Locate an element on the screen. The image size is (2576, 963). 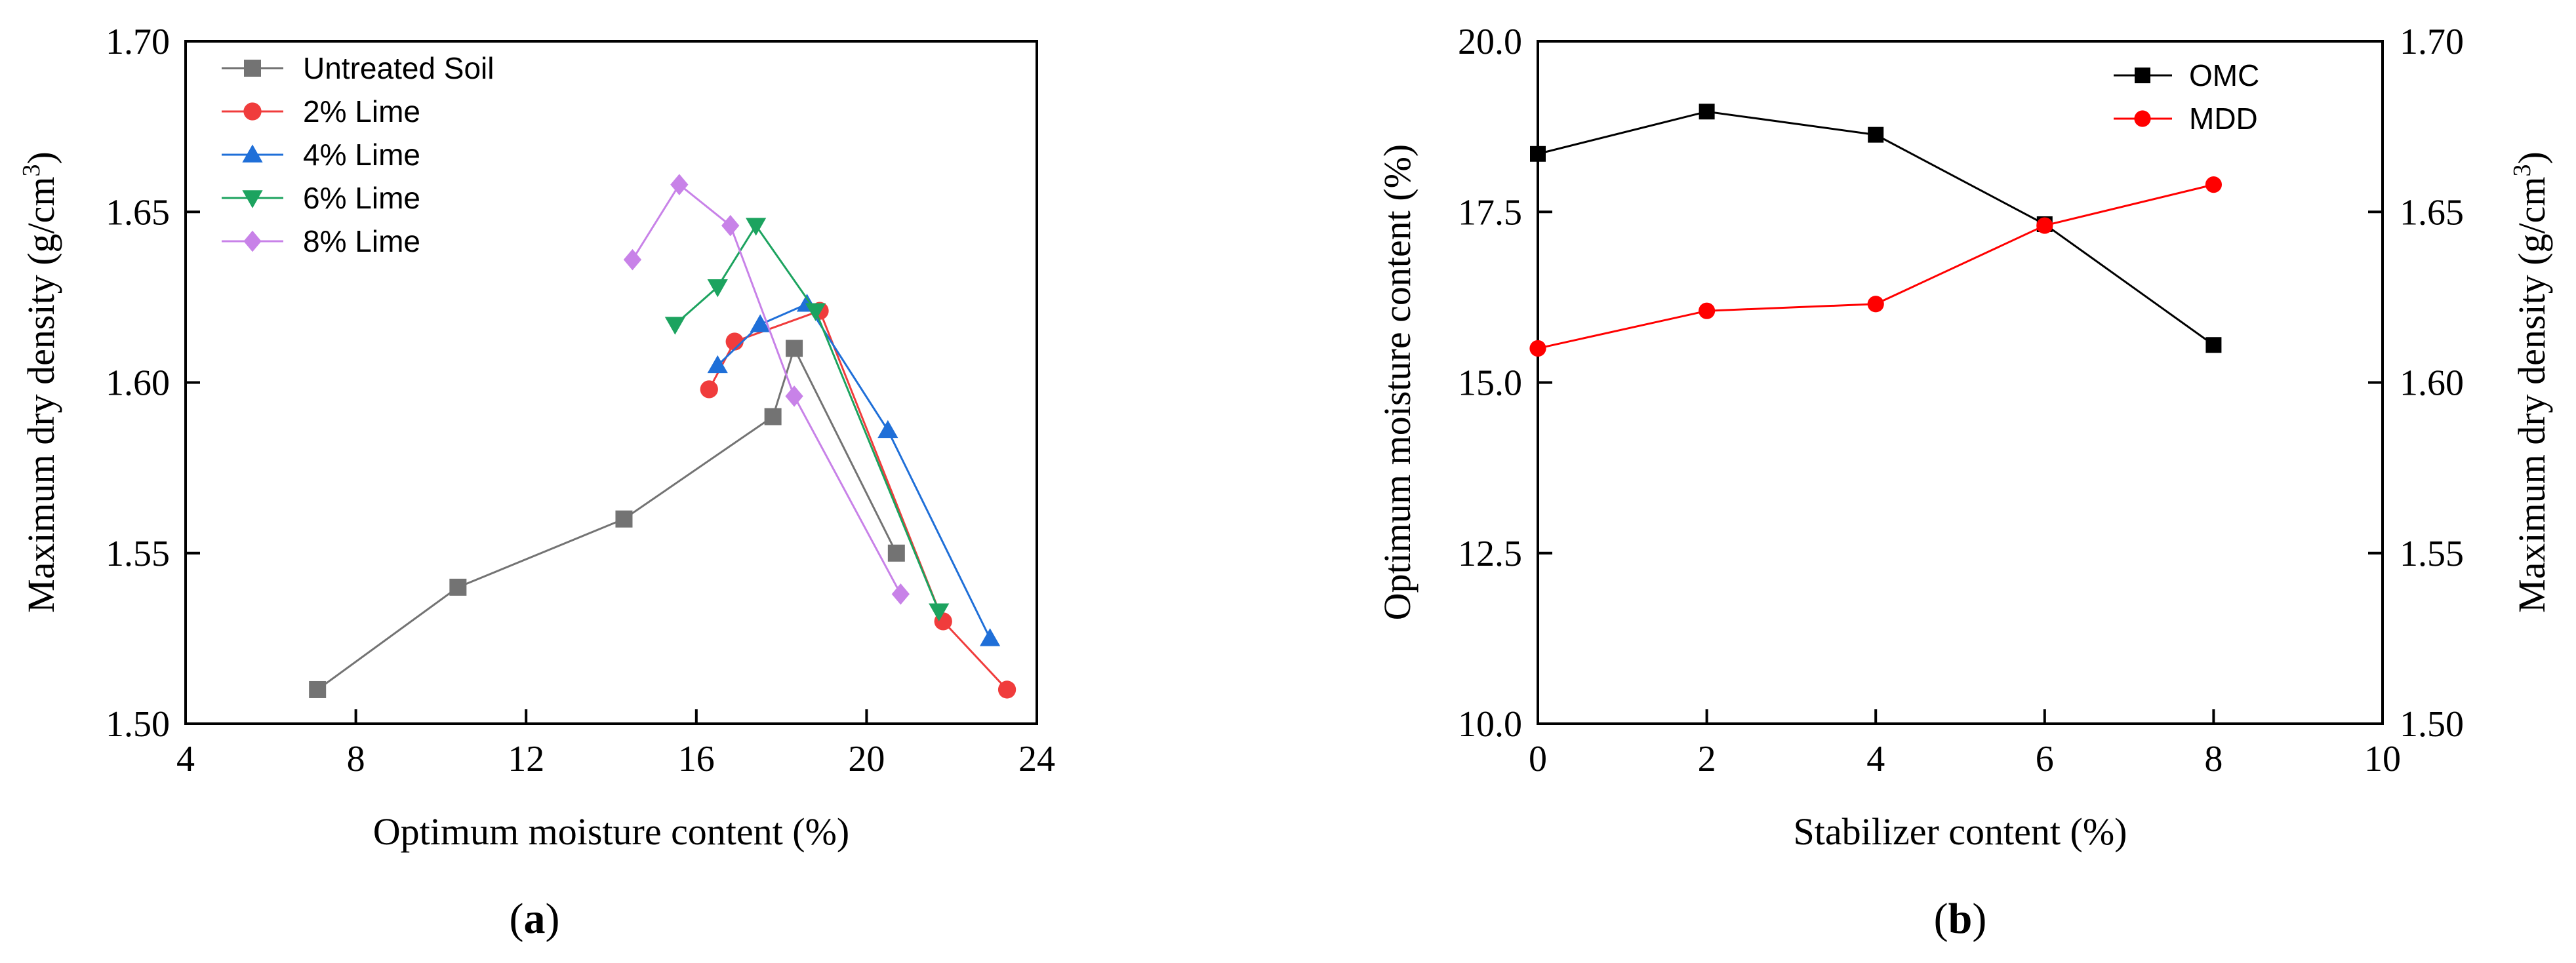
panel-b-series-layer is located at coordinates (1875, 230).